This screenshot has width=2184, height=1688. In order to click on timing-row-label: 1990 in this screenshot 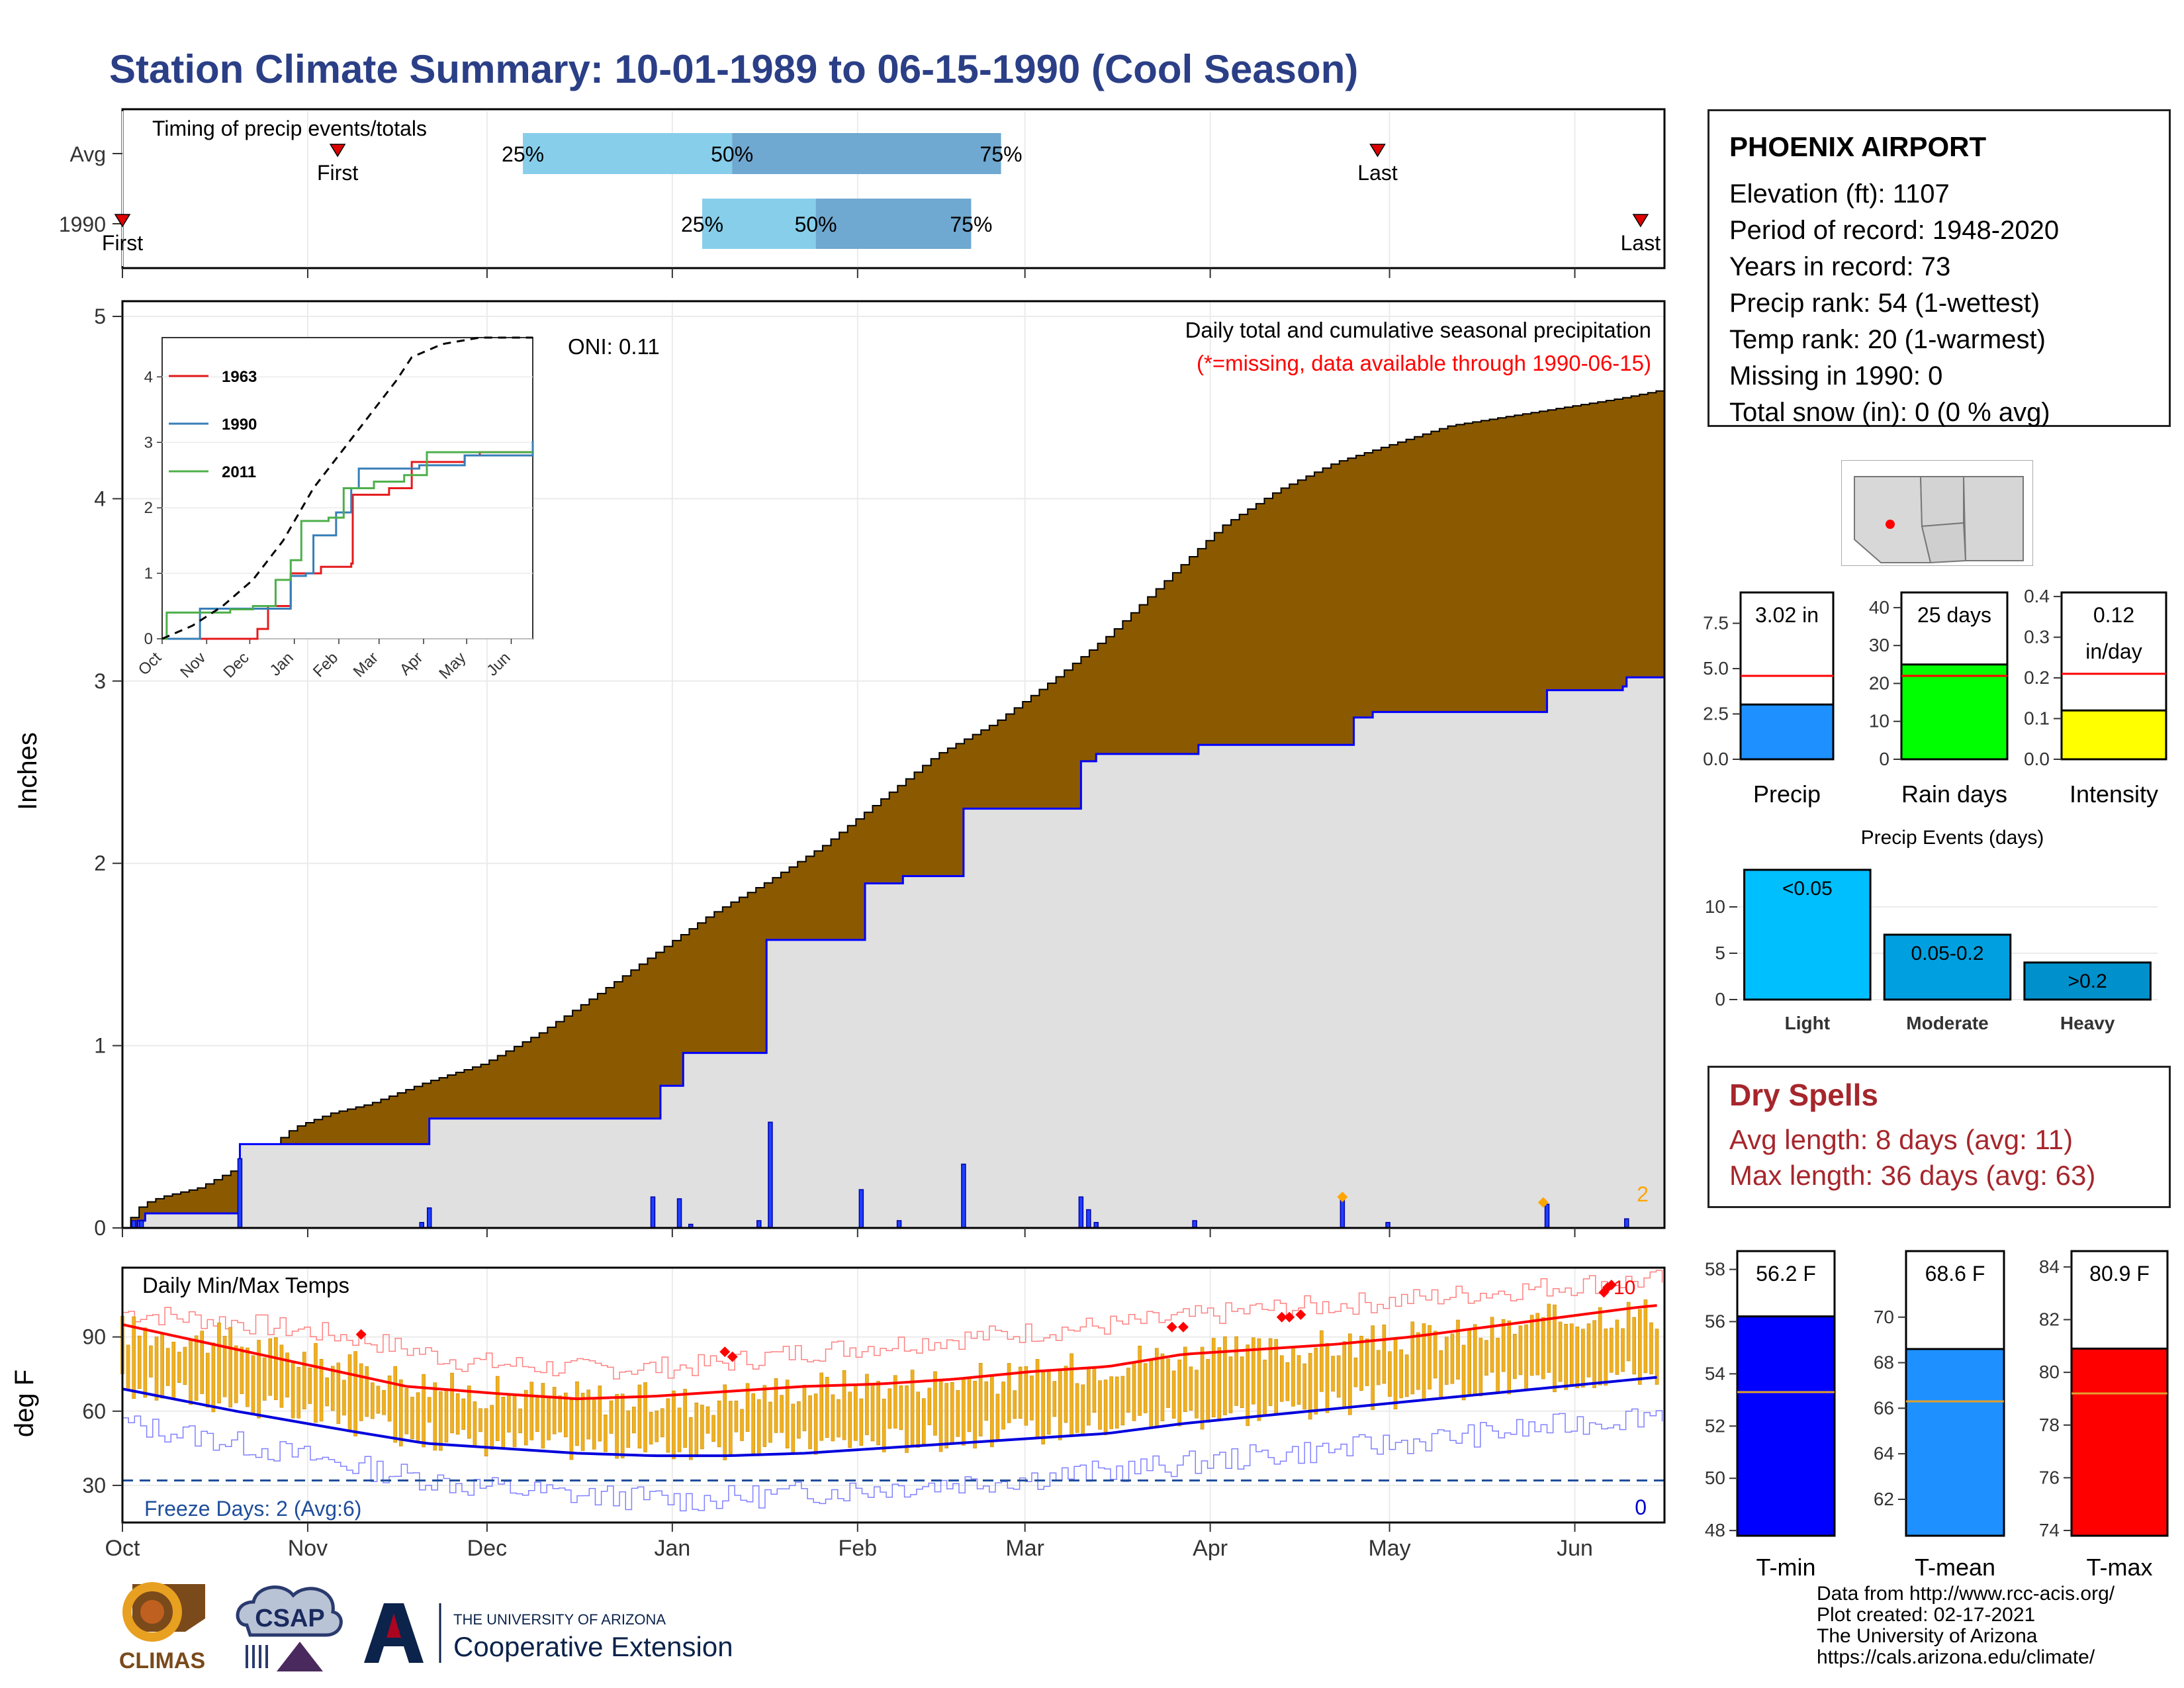, I will do `click(82, 224)`.